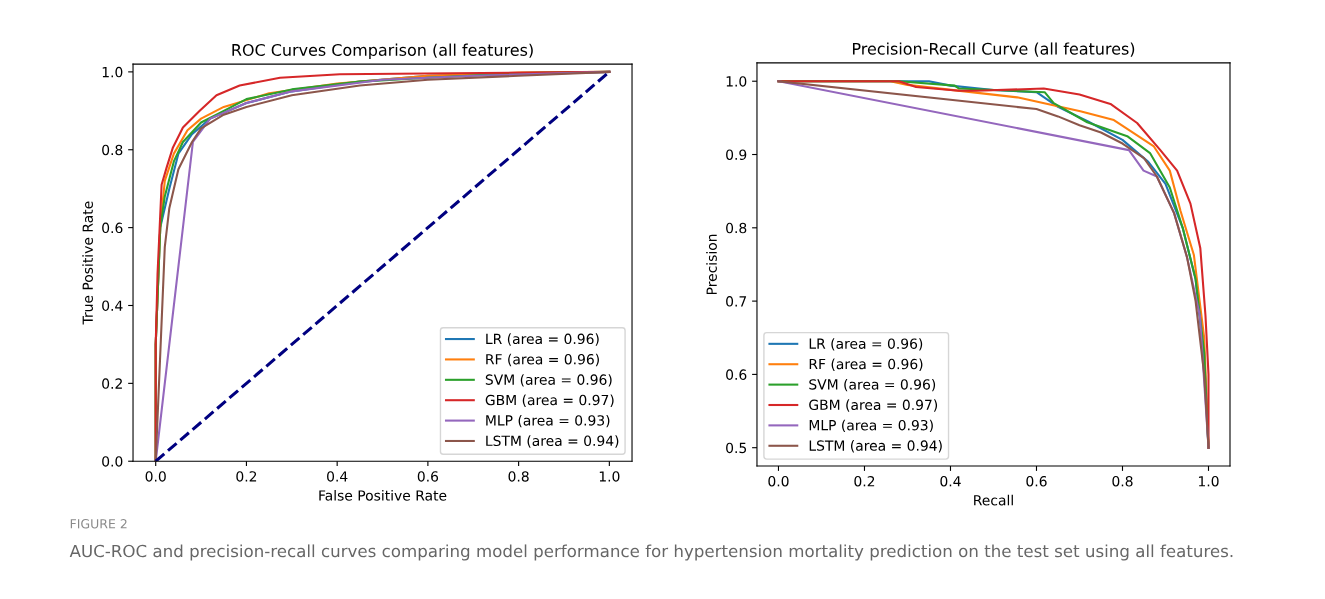 Image resolution: width=1325 pixels, height=599 pixels. Describe the element at coordinates (112, 383) in the screenshot. I see `y-tick-label: 0.2` at that location.